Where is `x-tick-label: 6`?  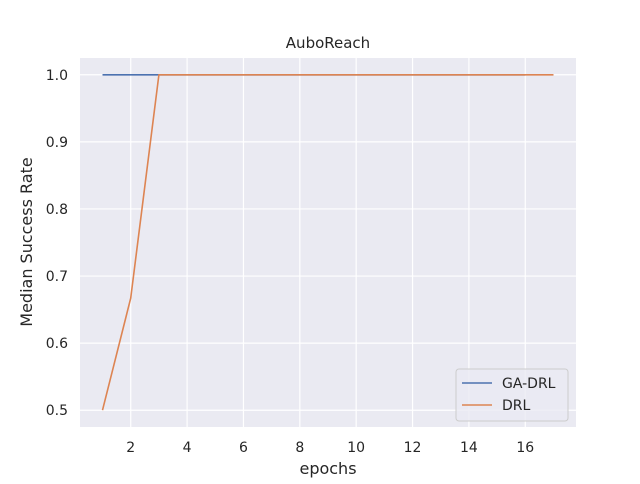 x-tick-label: 6 is located at coordinates (243, 448).